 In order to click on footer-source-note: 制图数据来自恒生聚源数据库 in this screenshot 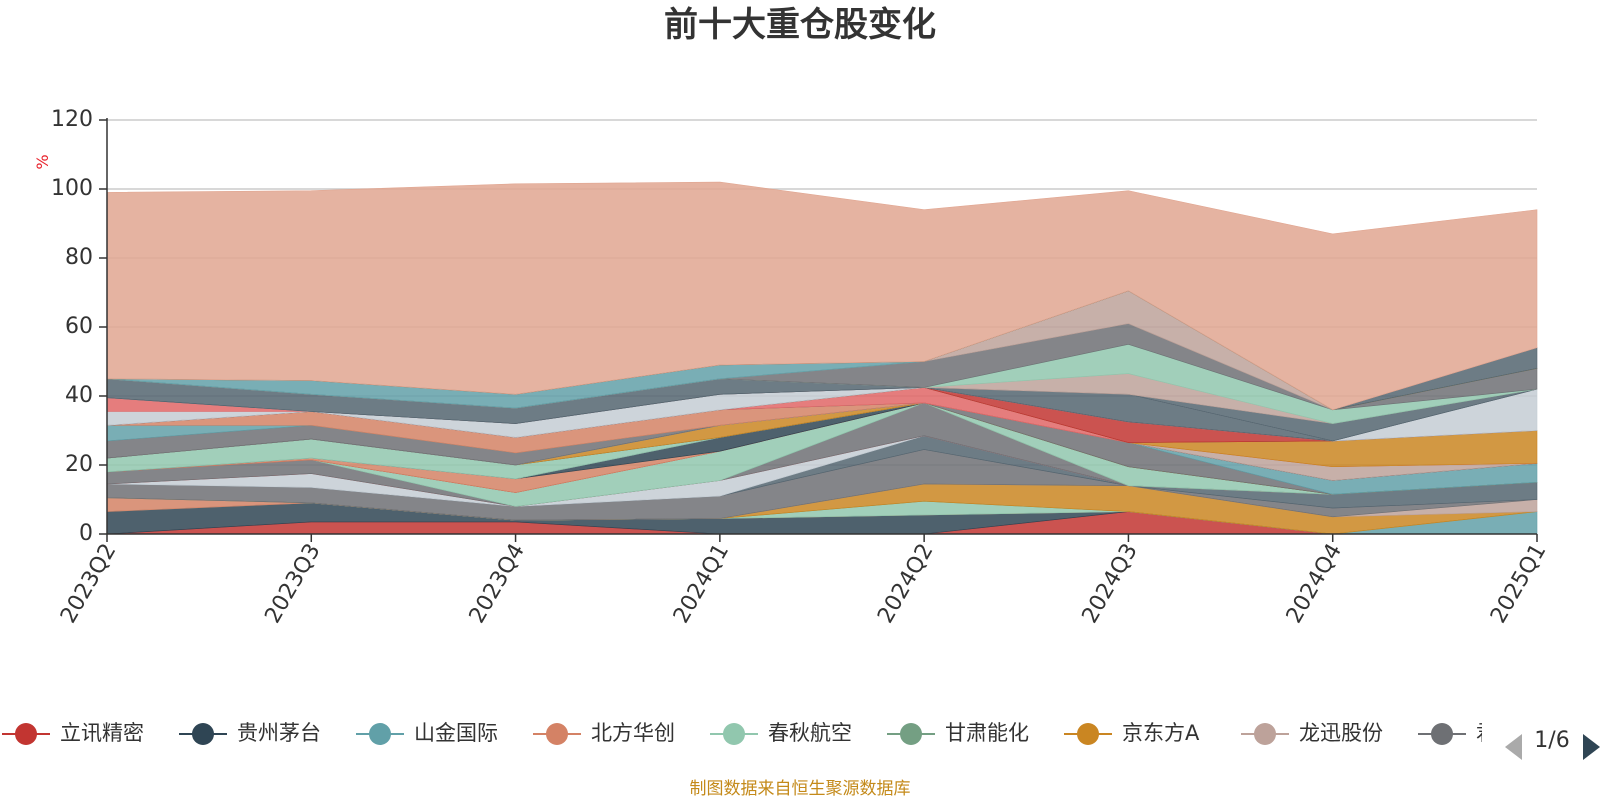, I will do `click(800, 789)`.